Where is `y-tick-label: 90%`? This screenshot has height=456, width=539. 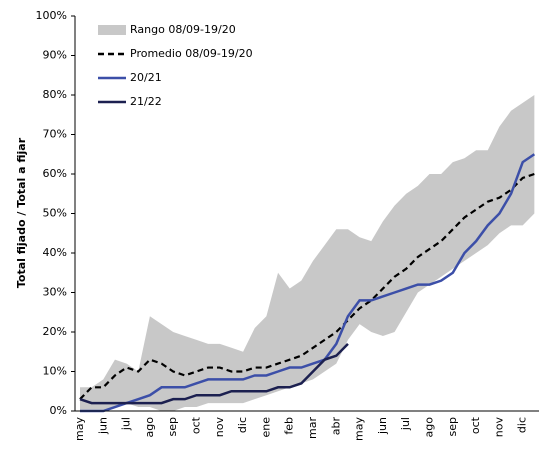
y-tick-label: 90% is located at coordinates (55, 55).